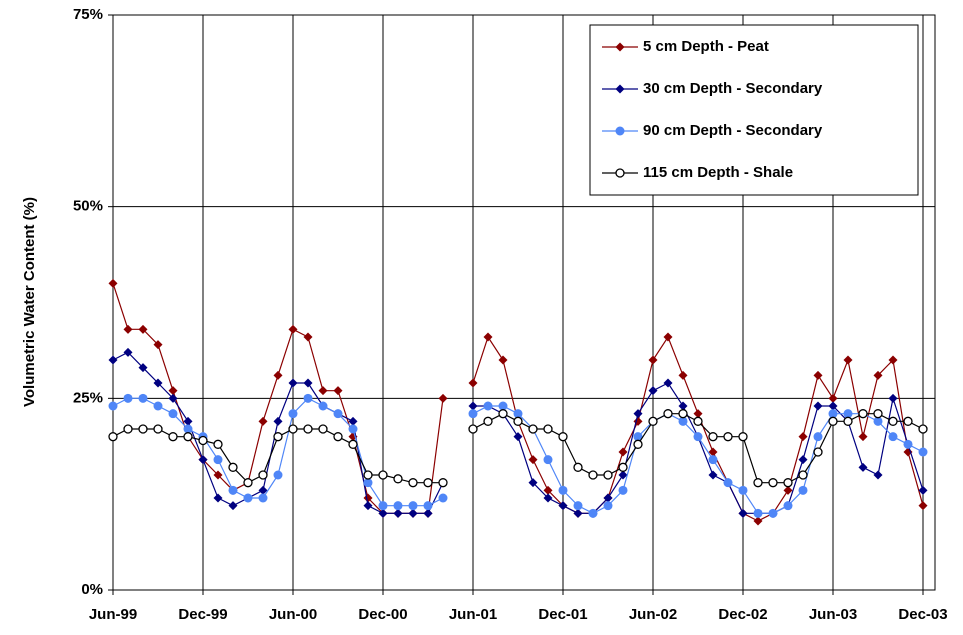  Describe the element at coordinates (88, 206) in the screenshot. I see `y-tick-label: 50%` at that location.